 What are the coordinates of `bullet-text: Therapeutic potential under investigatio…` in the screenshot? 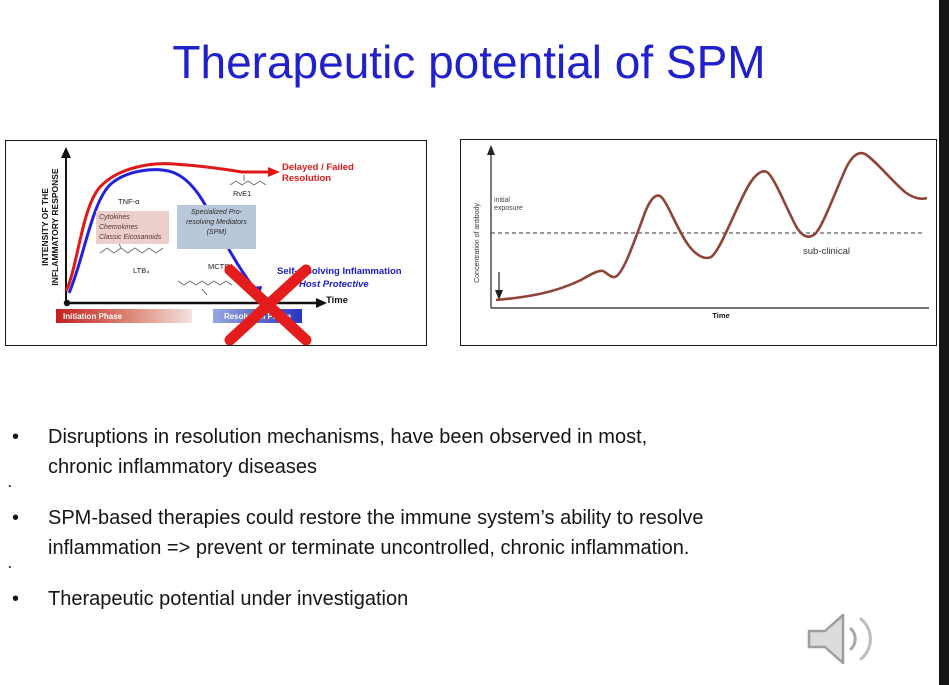 It's located at (228, 599).